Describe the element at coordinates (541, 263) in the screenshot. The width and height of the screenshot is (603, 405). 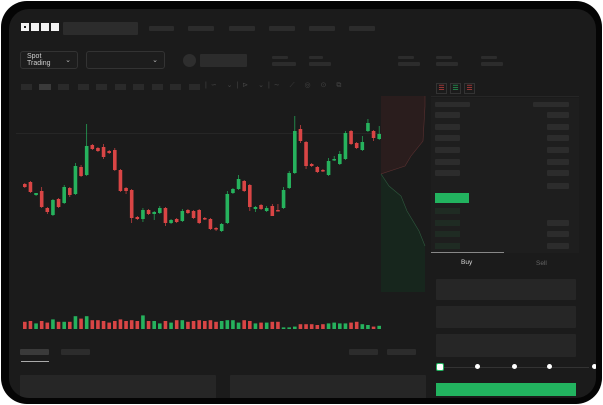
I see `sell-tab: Sell` at that location.